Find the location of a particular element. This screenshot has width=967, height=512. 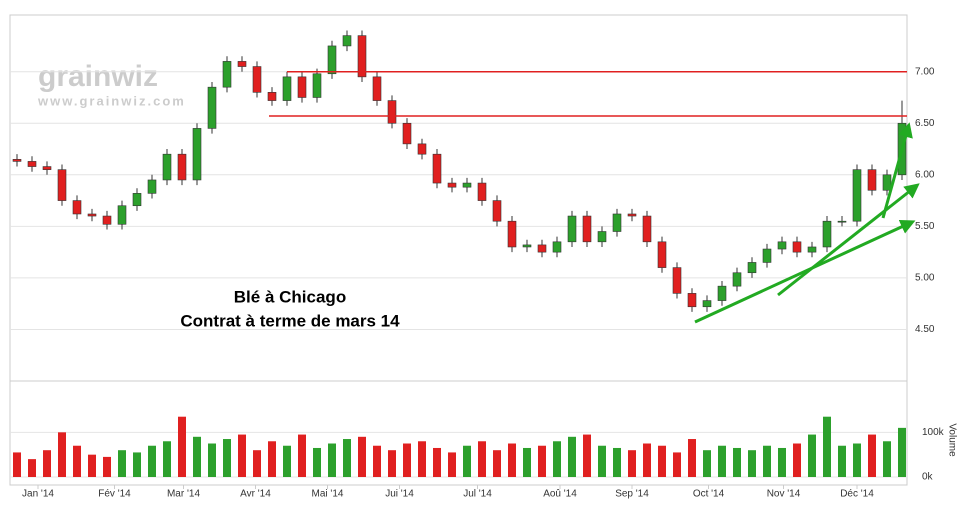

x-tick-label: Déc '14 is located at coordinates (857, 494).